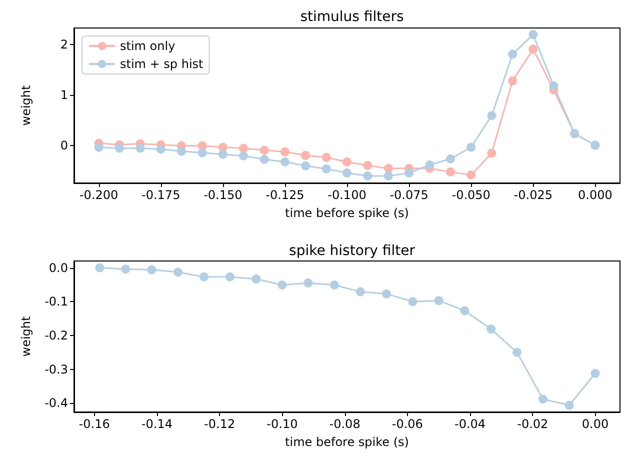 Image resolution: width=630 pixels, height=469 pixels. Describe the element at coordinates (347, 195) in the screenshot. I see `x-tick-label: -0.100` at that location.